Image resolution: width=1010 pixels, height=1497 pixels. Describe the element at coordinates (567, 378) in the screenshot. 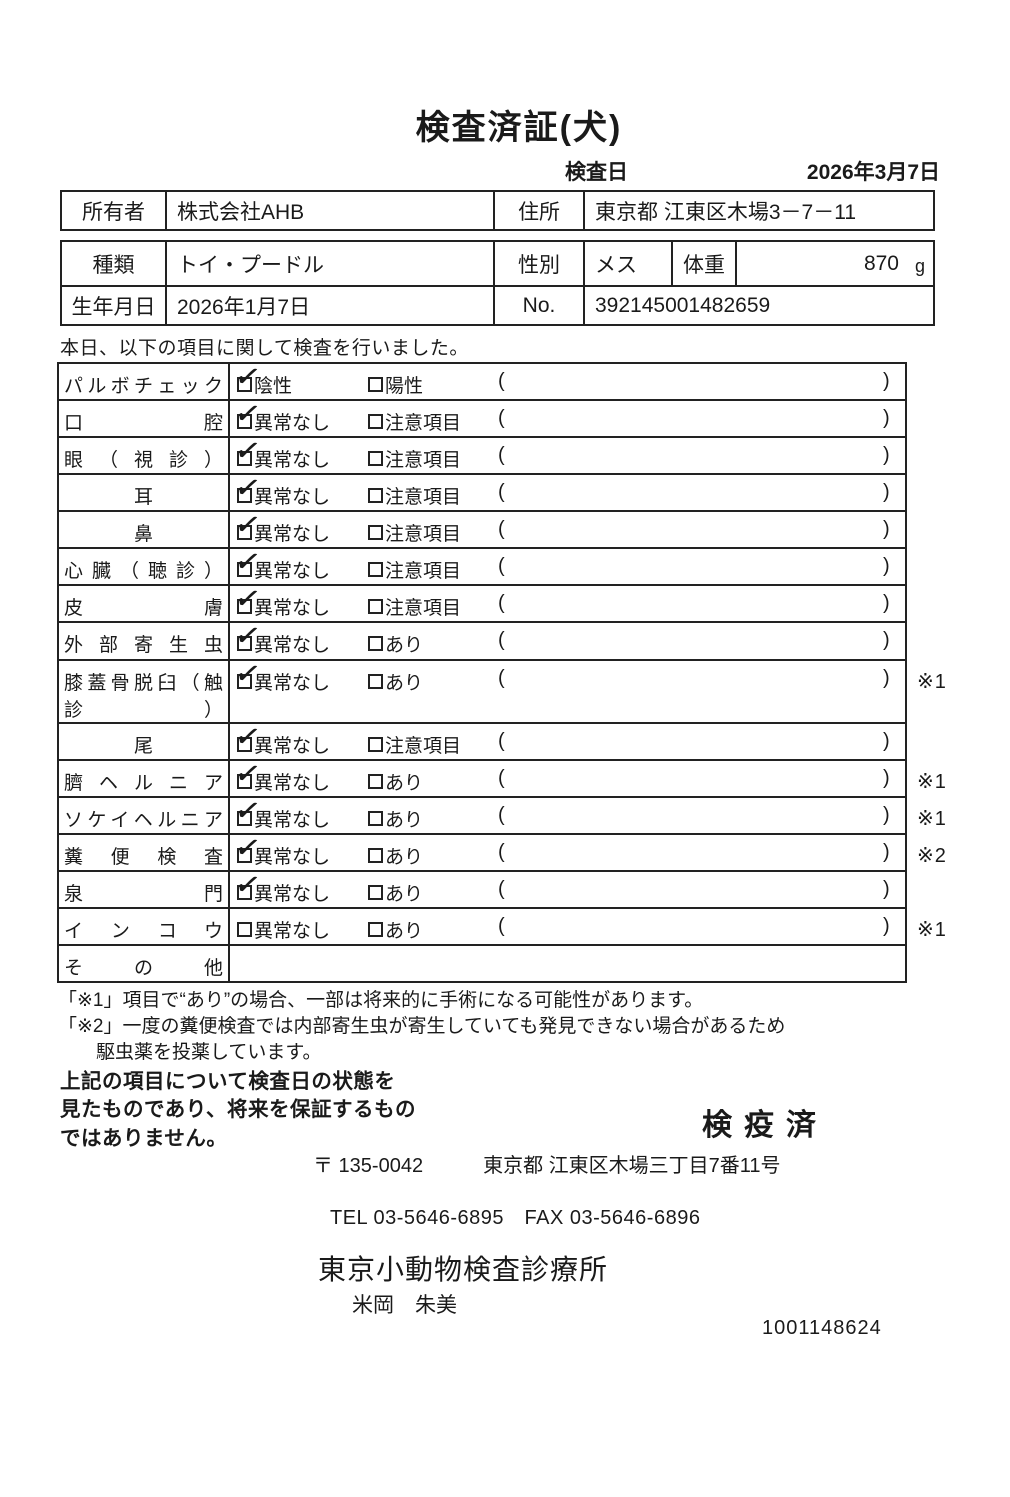

I see `item-options: ✓ 陰性 陽性 ()` at that location.